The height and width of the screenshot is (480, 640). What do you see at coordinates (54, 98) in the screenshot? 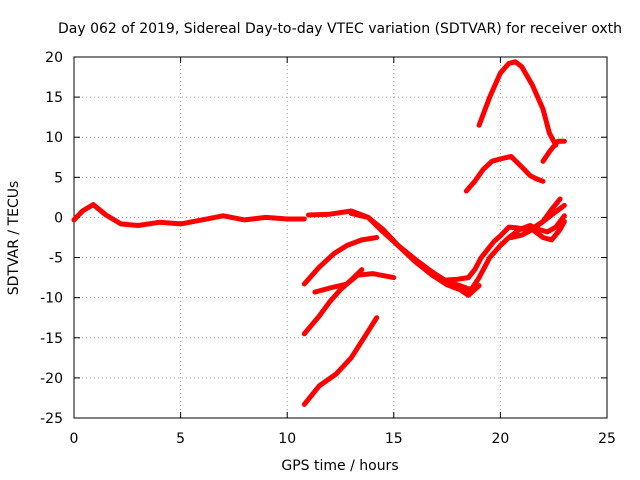
I see `y-tick-label: 15` at bounding box center [54, 98].